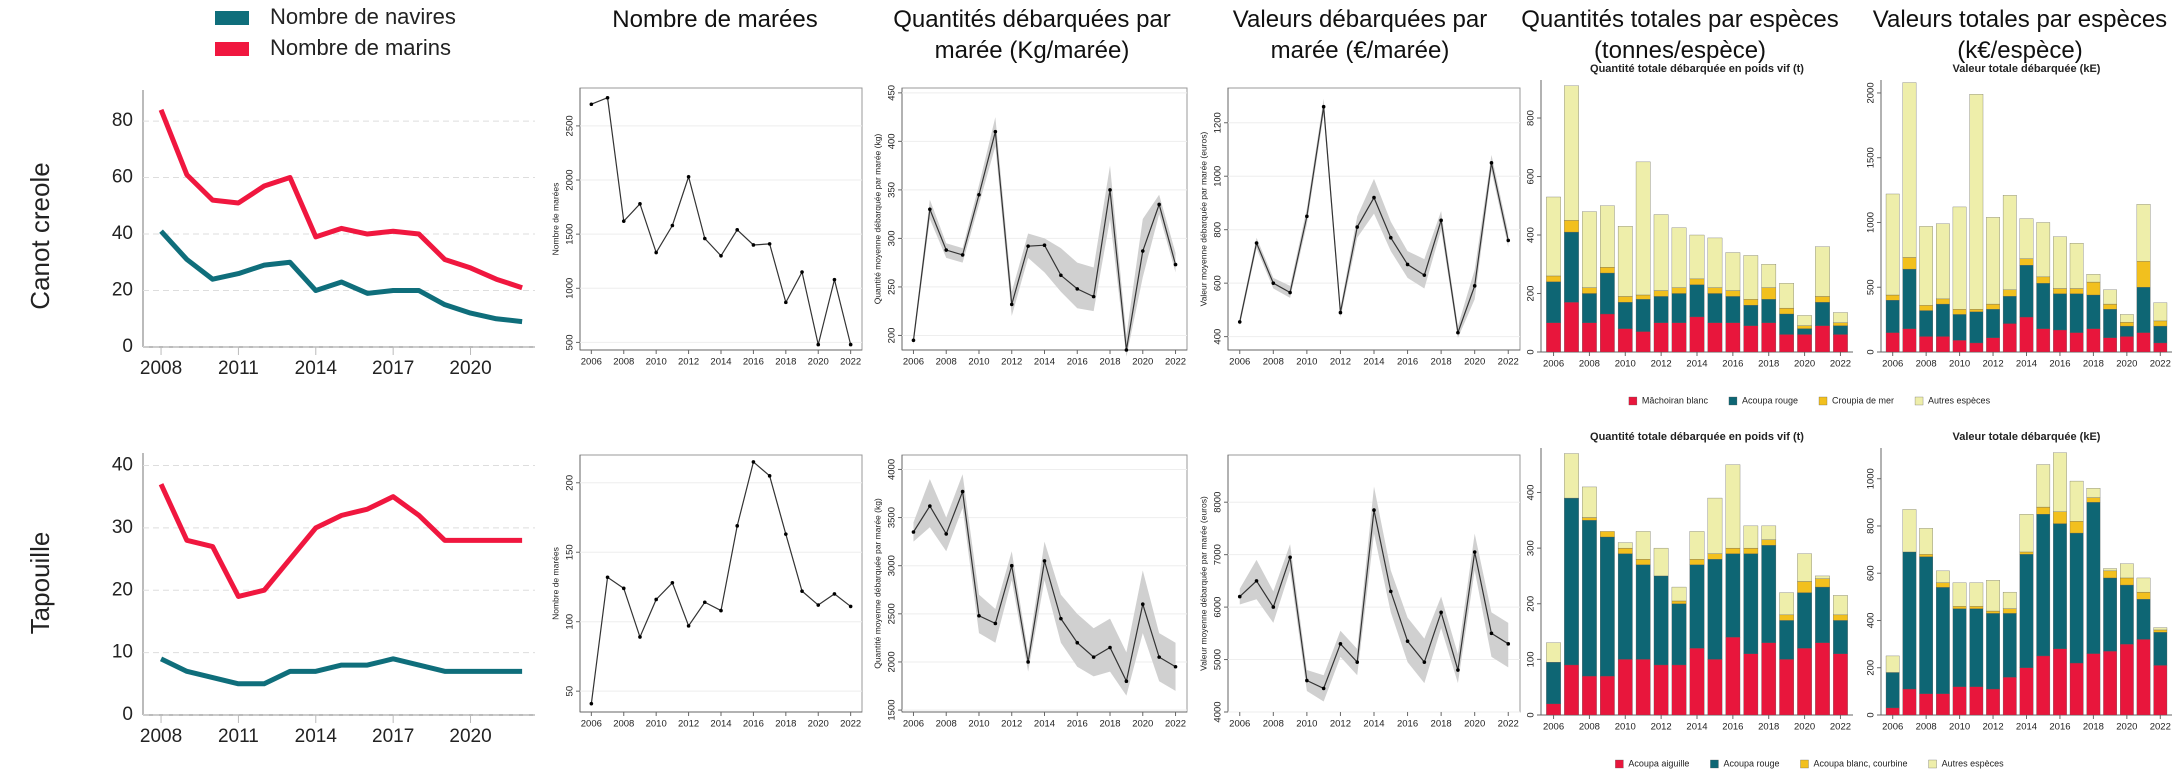  Describe the element at coordinates (721, 582) in the screenshot. I see `data-line` at that location.